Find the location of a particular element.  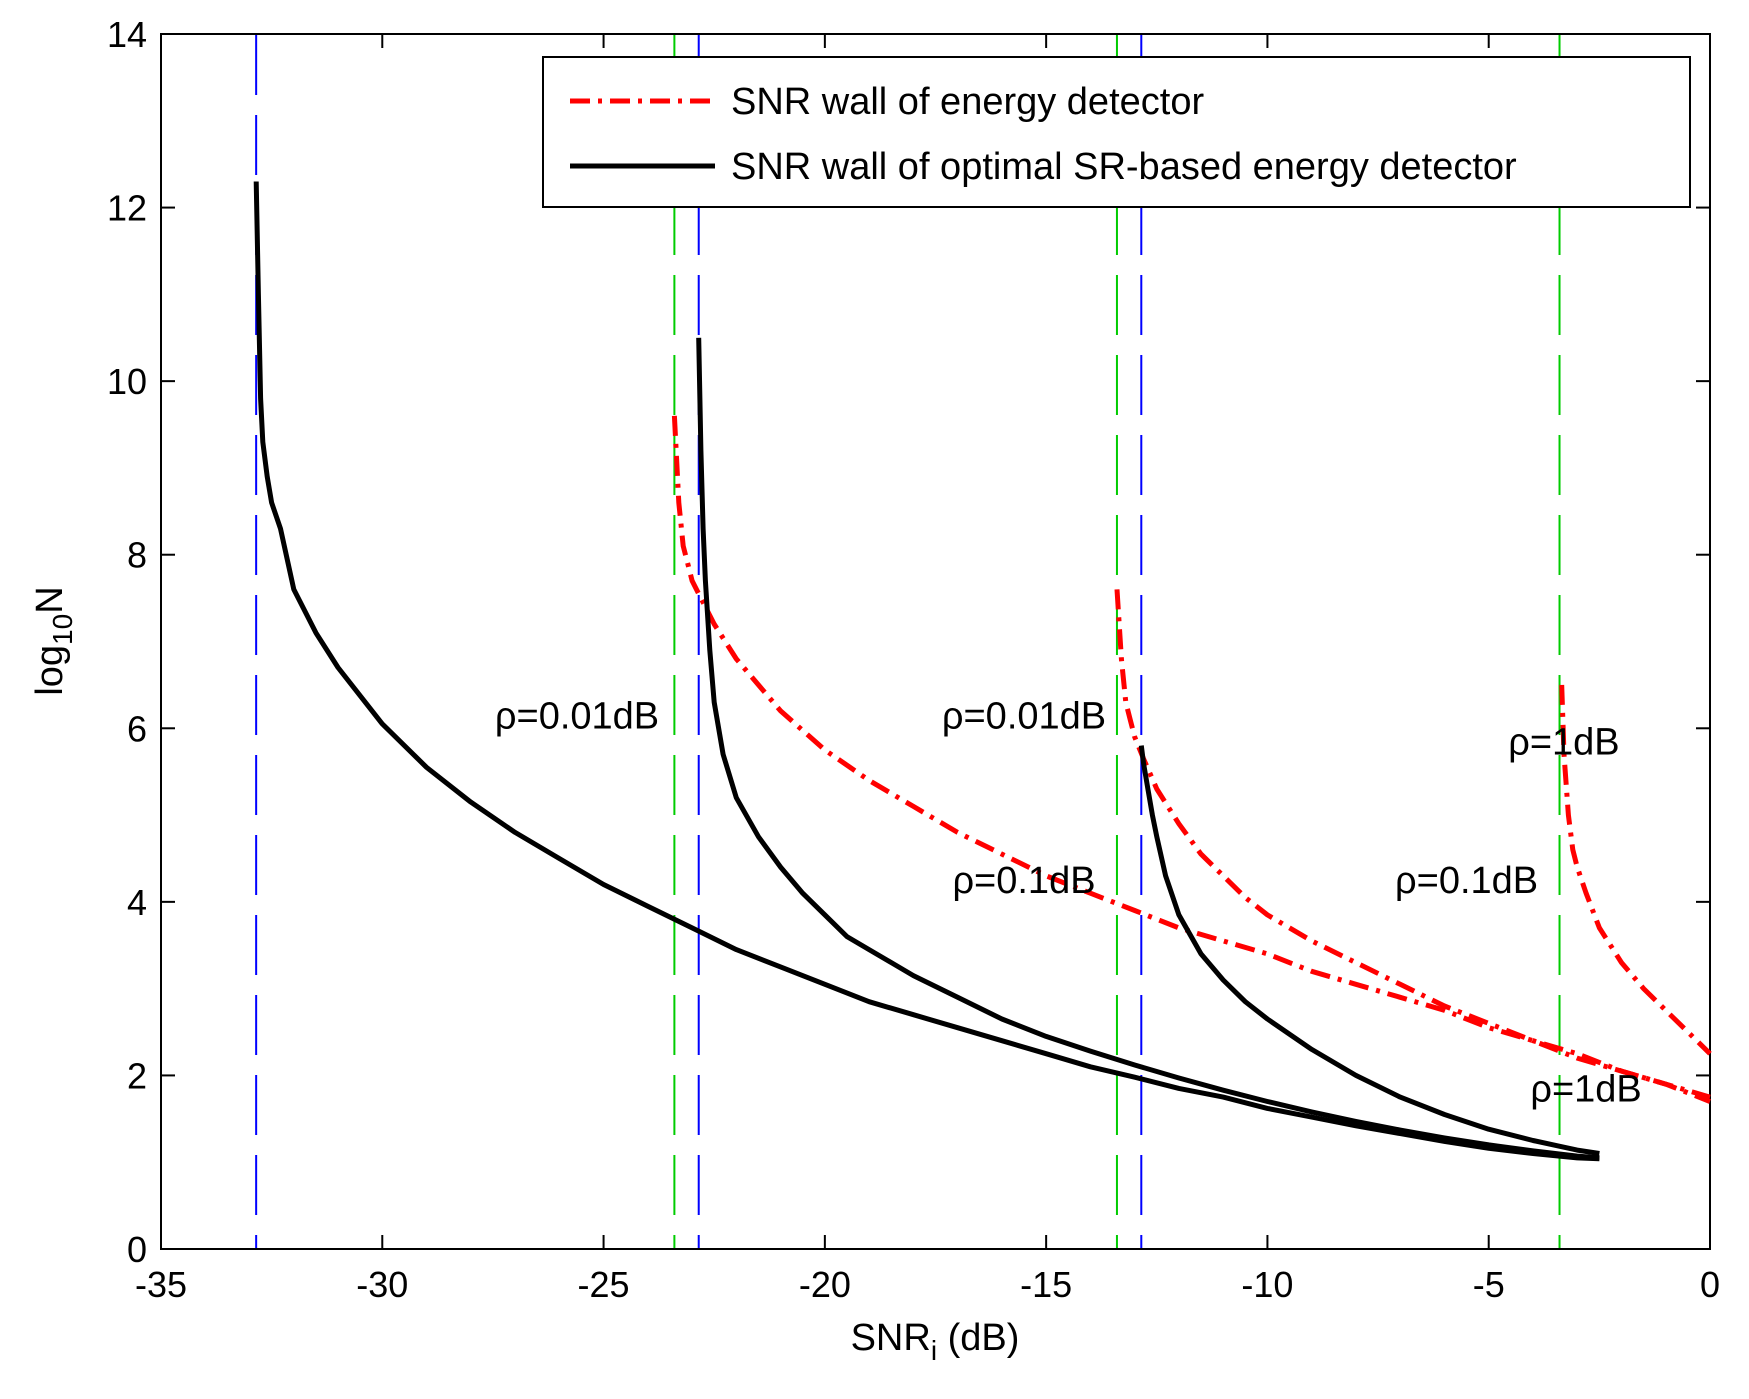

x-tick-label-0: -35 is located at coordinates (161, 1284).